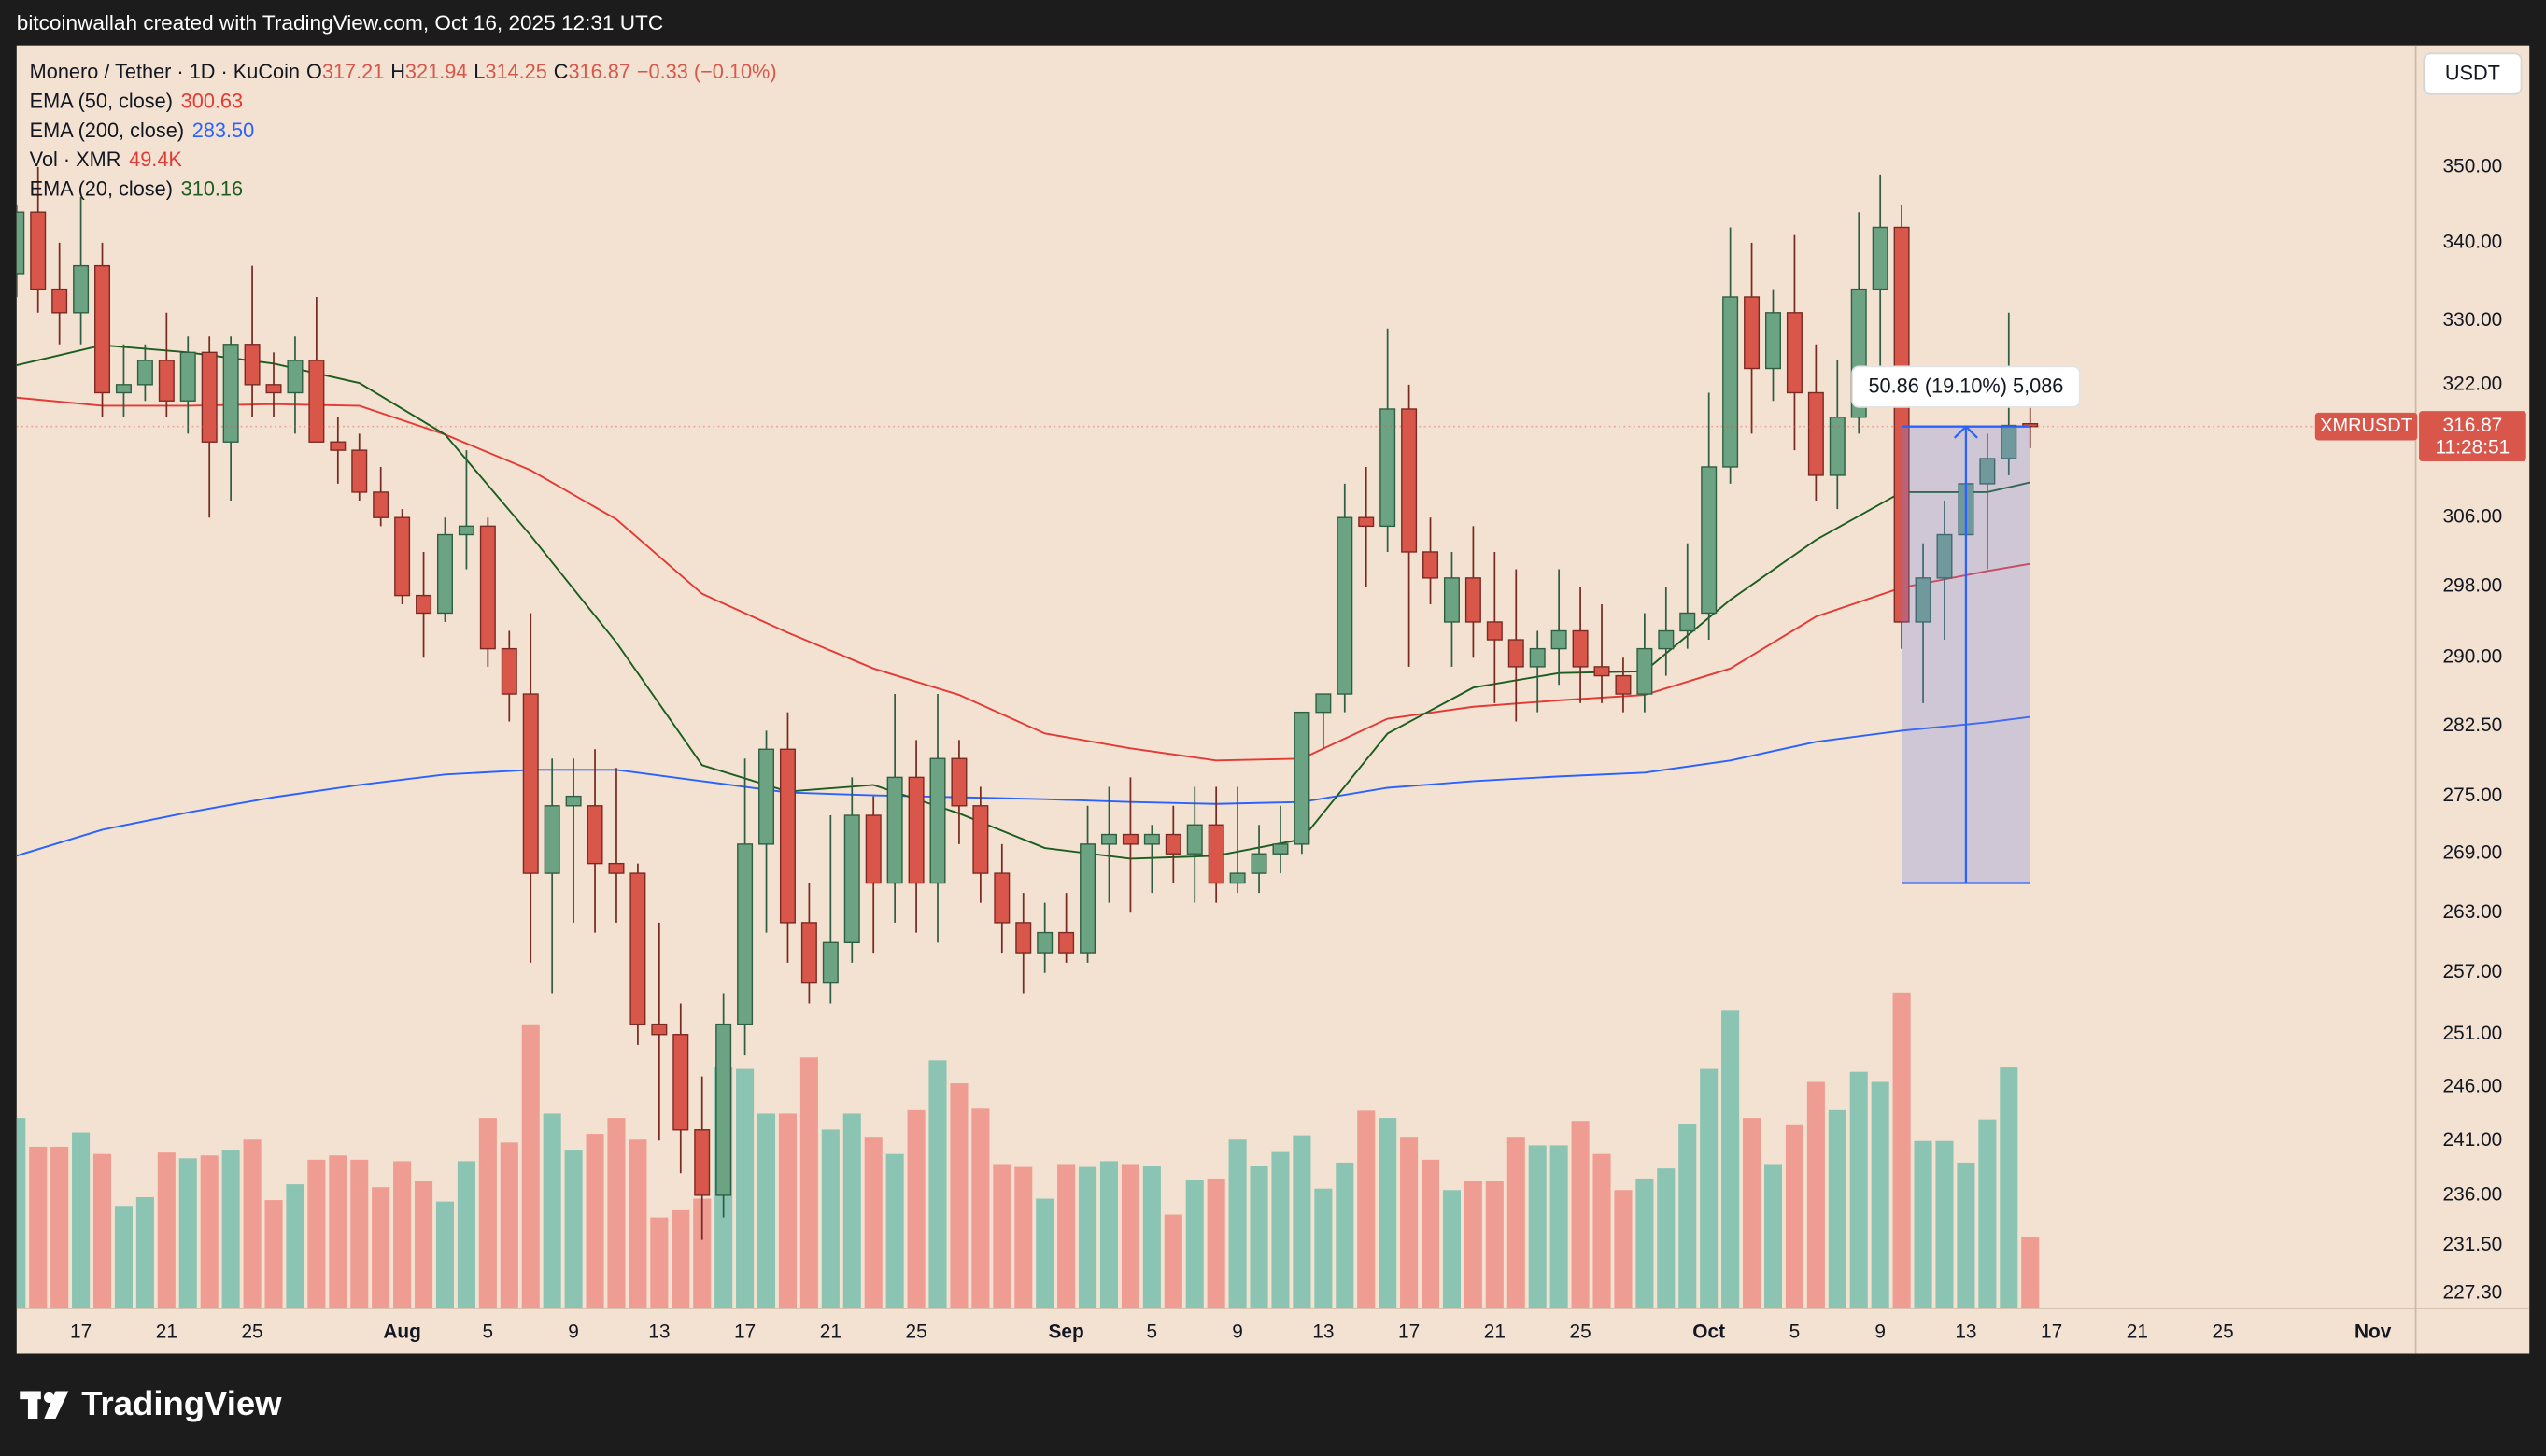 The width and height of the screenshot is (2546, 1456). What do you see at coordinates (2473, 166) in the screenshot?
I see `y-tick-label: 350.00` at bounding box center [2473, 166].